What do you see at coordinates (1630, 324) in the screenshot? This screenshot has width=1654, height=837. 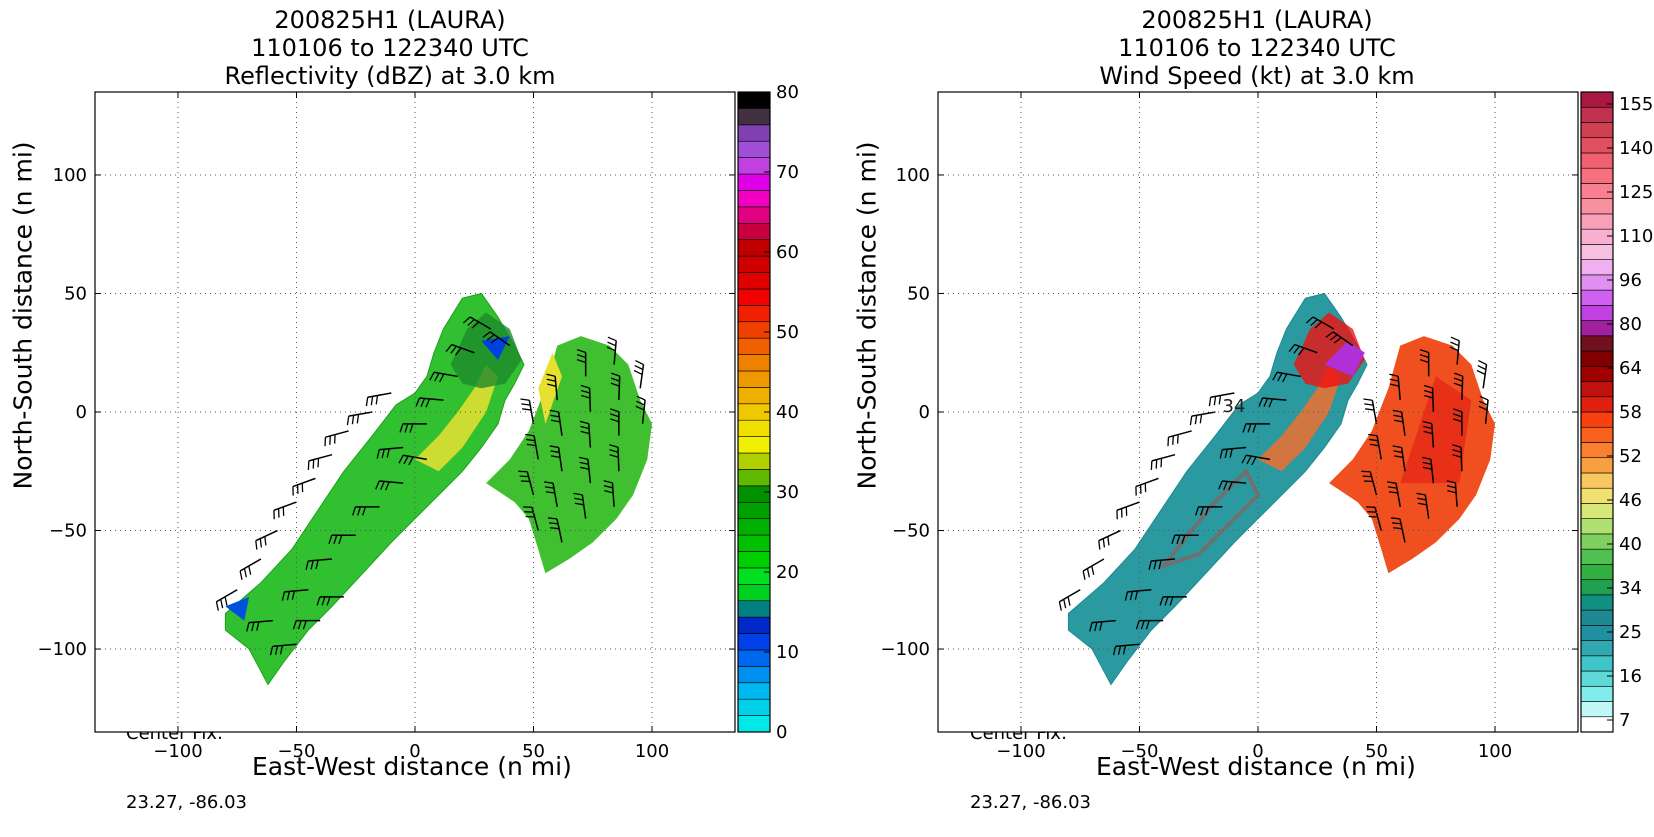 I see `colorbar-tick-label: 80` at bounding box center [1630, 324].